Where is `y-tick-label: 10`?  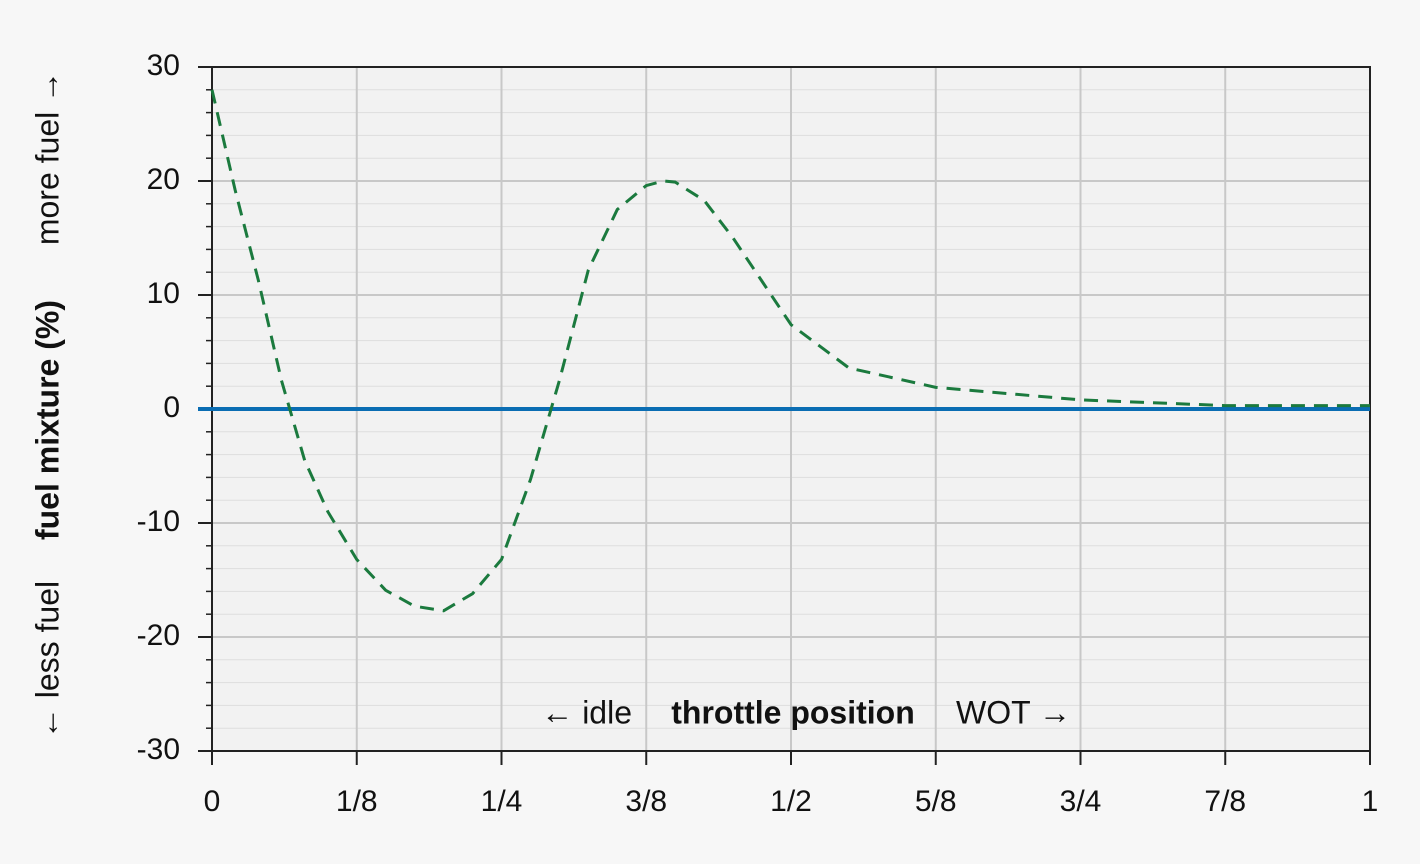 y-tick-label: 10 is located at coordinates (163, 293).